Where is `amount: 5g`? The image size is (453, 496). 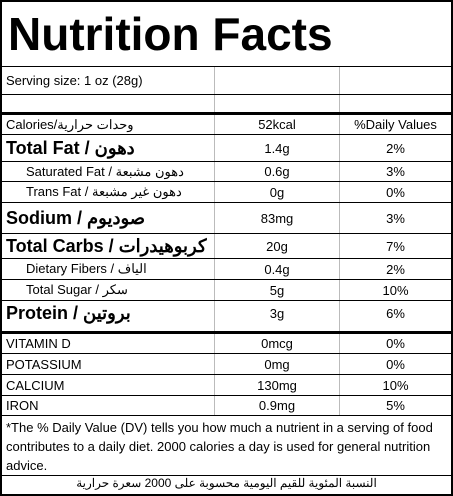 amount: 5g is located at coordinates (277, 290).